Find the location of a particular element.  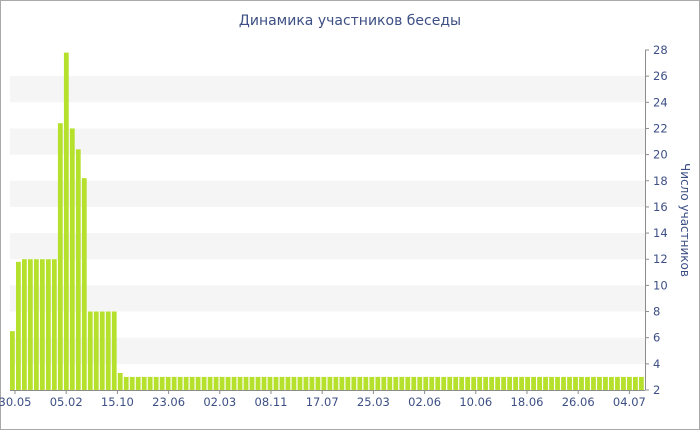

y-tick-label: 24 is located at coordinates (660, 102).